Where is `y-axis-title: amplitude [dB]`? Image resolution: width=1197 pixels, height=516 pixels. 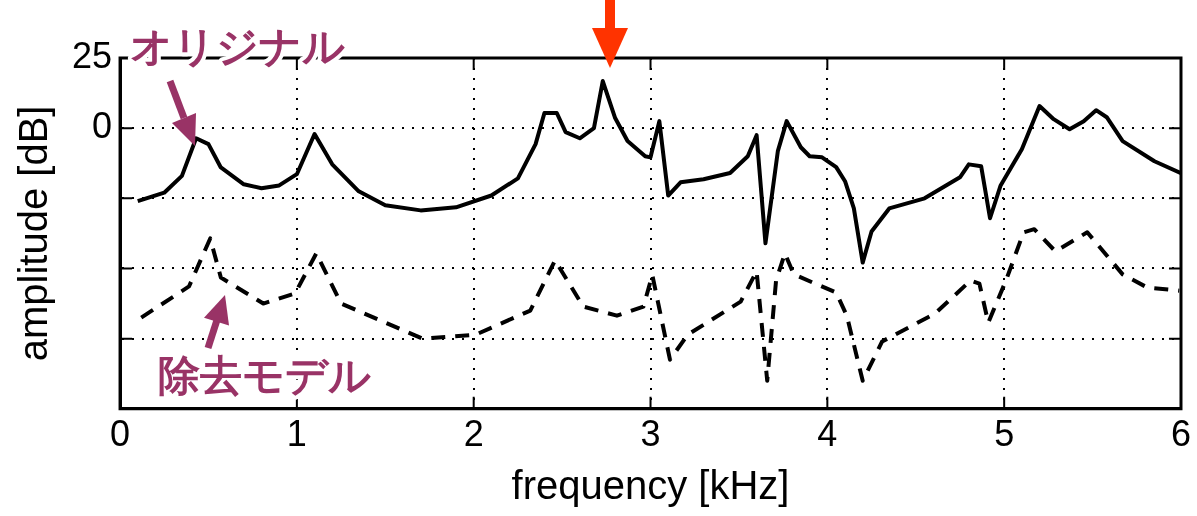 y-axis-title: amplitude [dB] is located at coordinates (33, 233).